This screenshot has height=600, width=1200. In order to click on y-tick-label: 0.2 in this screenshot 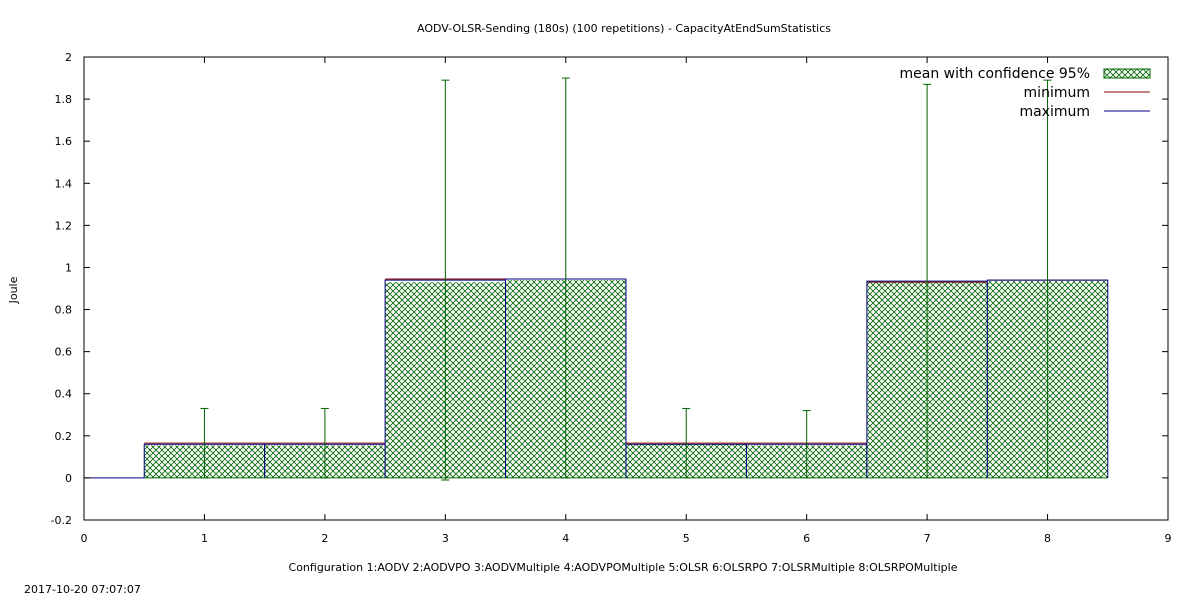, I will do `click(64, 436)`.